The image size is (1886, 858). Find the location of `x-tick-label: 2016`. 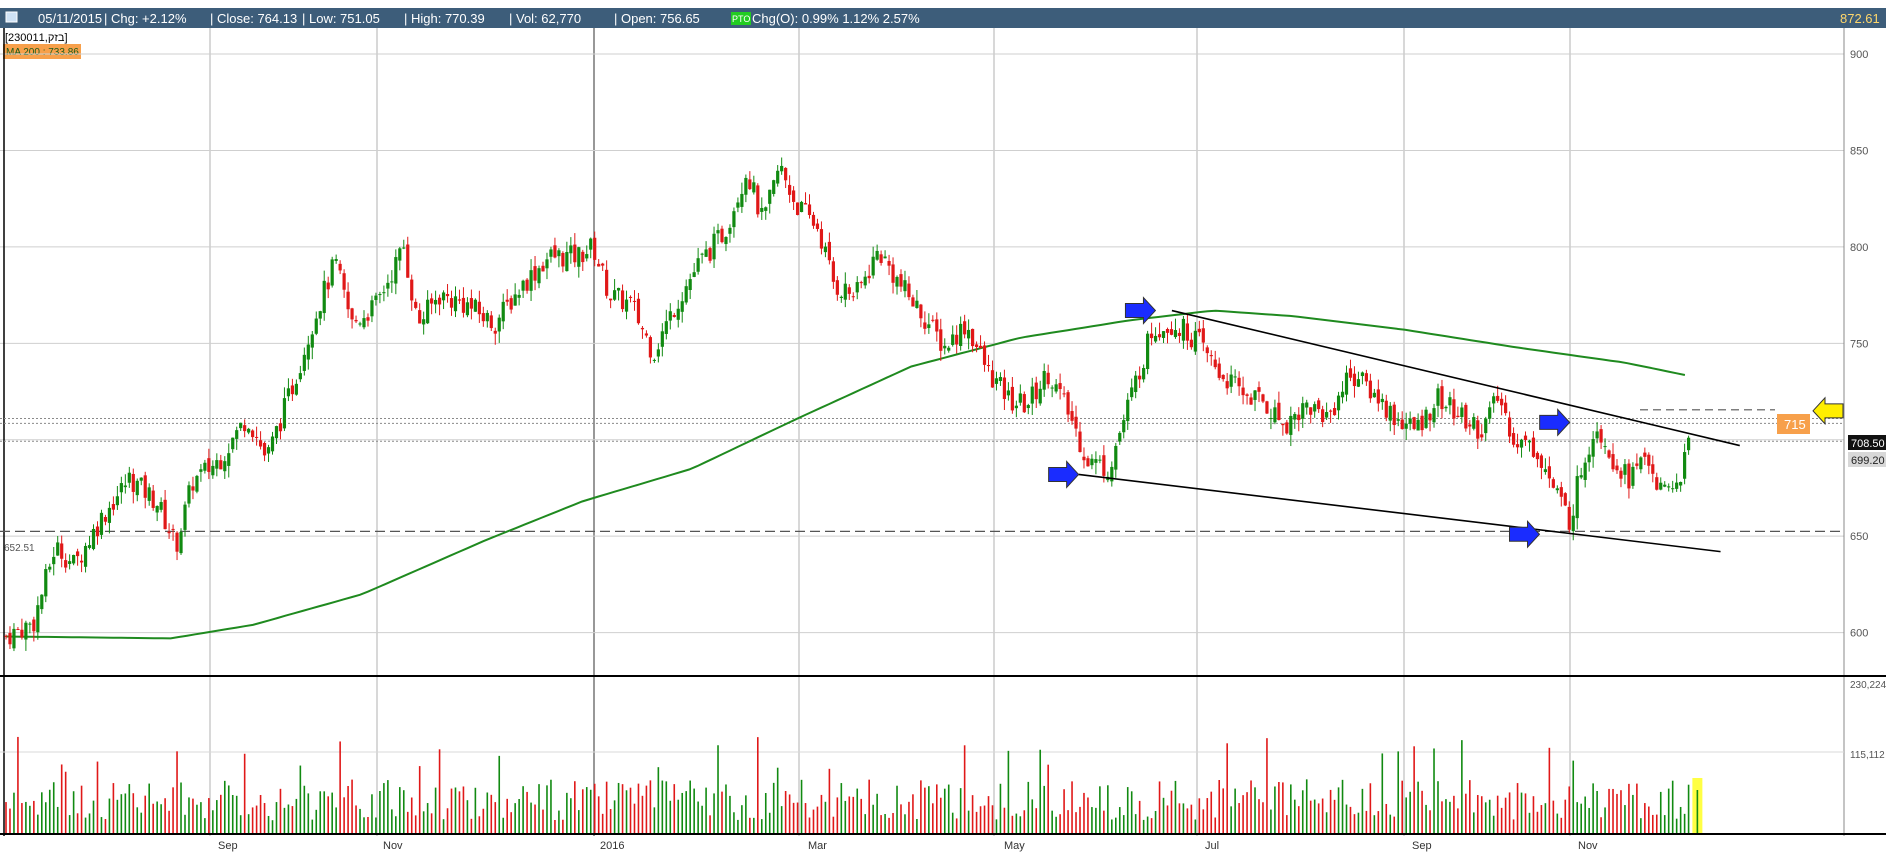

x-tick-label: 2016 is located at coordinates (612, 846).